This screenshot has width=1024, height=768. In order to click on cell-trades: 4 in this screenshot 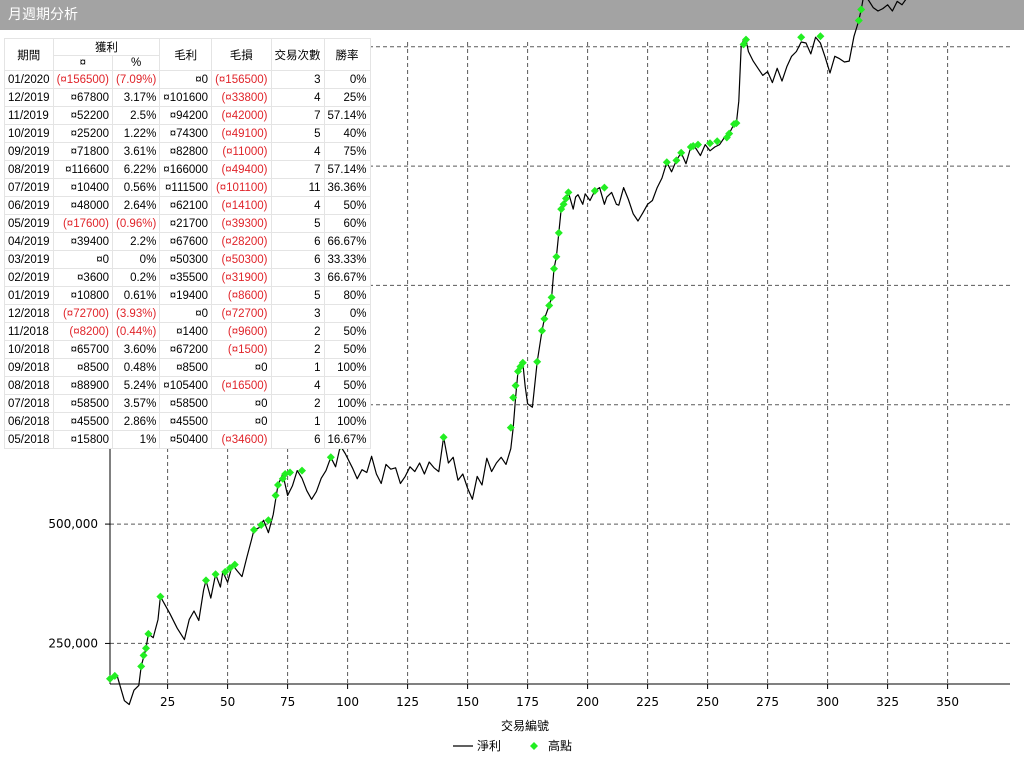, I will do `click(297, 385)`.